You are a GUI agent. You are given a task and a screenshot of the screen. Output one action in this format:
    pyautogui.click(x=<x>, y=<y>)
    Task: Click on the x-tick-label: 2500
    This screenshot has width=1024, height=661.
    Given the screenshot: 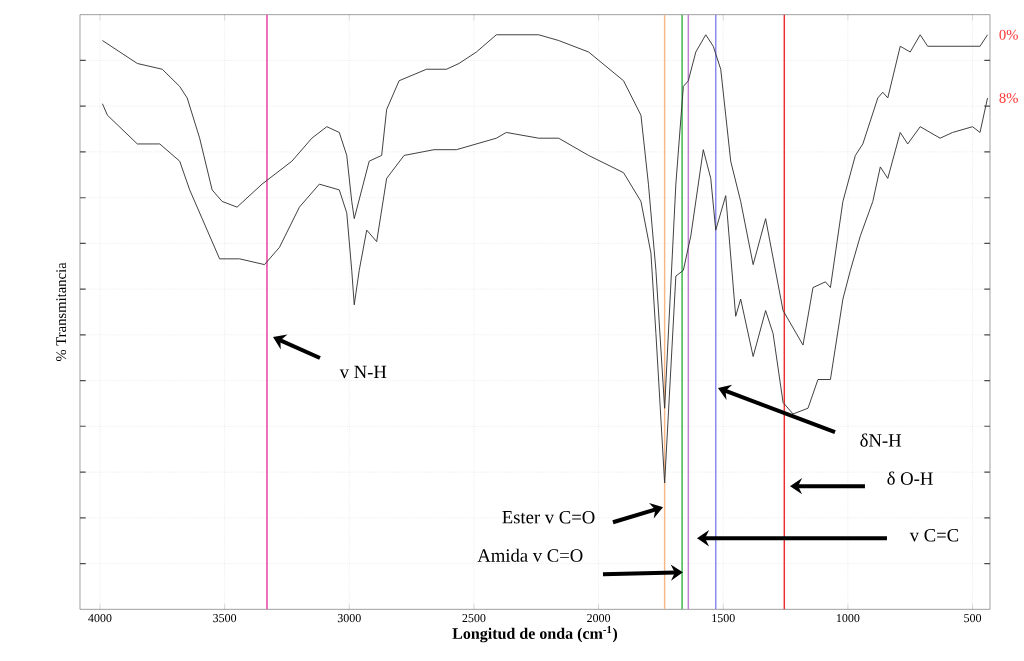 What is the action you would take?
    pyautogui.click(x=474, y=618)
    